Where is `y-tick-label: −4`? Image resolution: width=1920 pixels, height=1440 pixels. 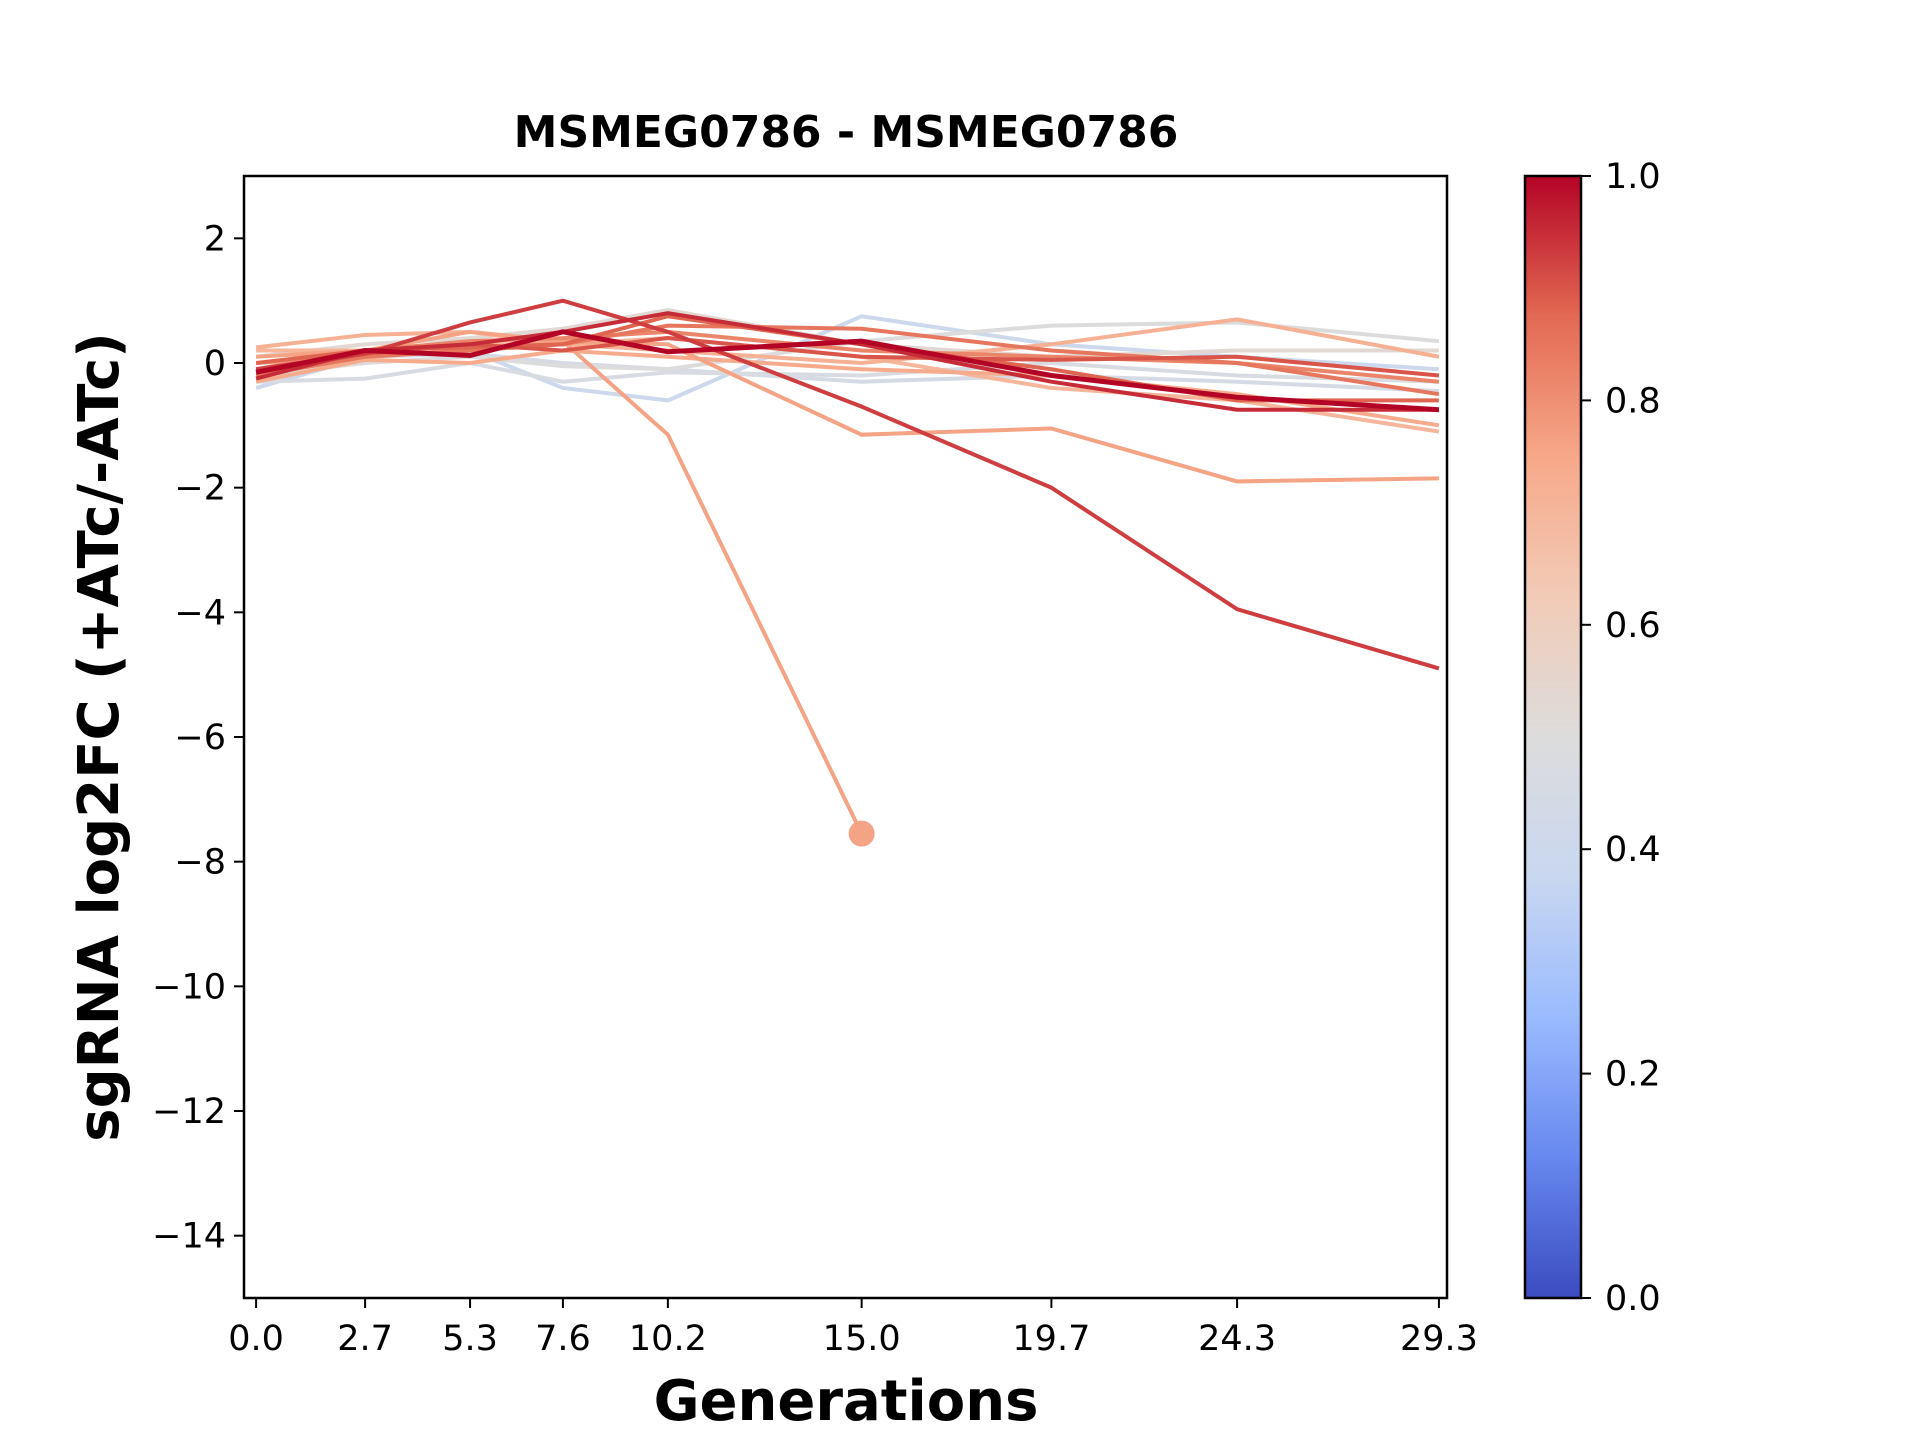 y-tick-label: −4 is located at coordinates (200, 613).